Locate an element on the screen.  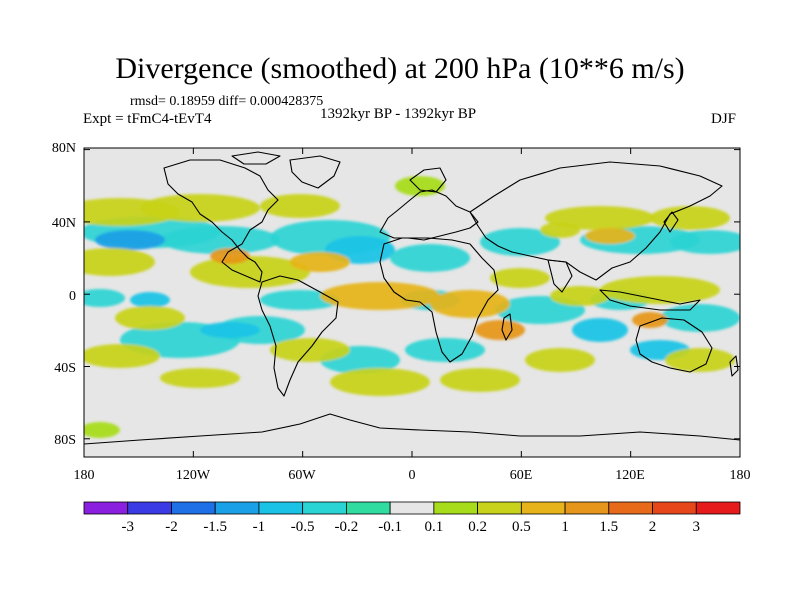
north-america-coastline is located at coordinates (221, 221).